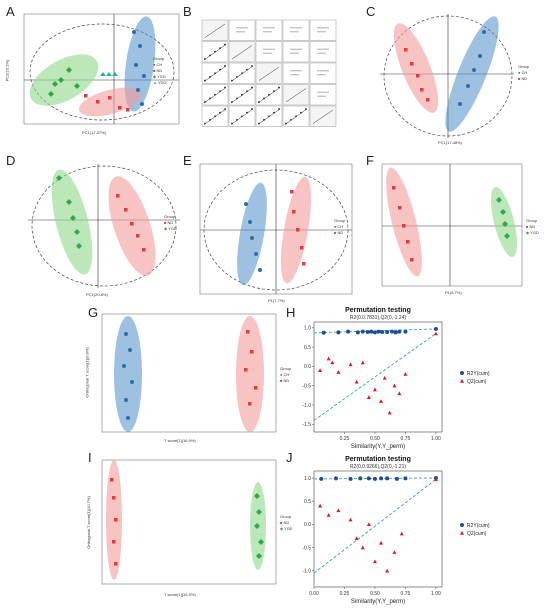  What do you see at coordinates (436, 594) in the screenshot?
I see `x-tick-label: 1.00` at bounding box center [436, 594].